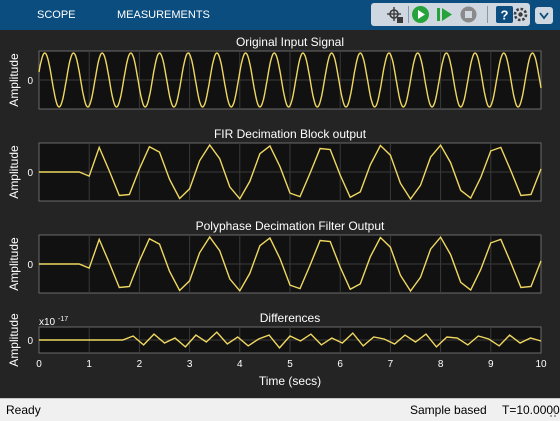 This screenshot has height=421, width=560. What do you see at coordinates (290, 381) in the screenshot?
I see `x-axis-label: Time (secs)` at bounding box center [290, 381].